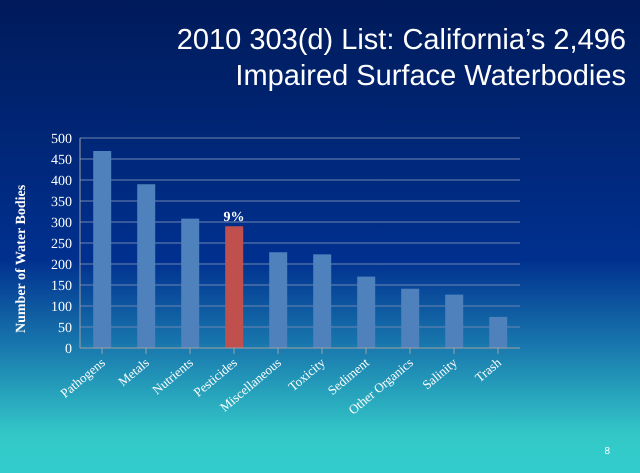 Image resolution: width=640 pixels, height=473 pixels. Describe the element at coordinates (61, 286) in the screenshot. I see `y-tick-label: 150` at that location.